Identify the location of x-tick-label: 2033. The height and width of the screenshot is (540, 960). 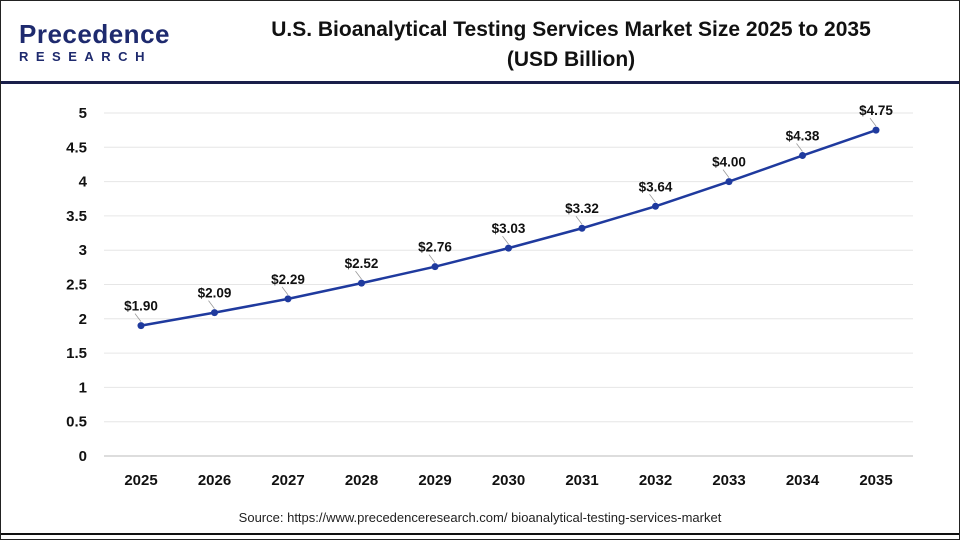
(728, 480).